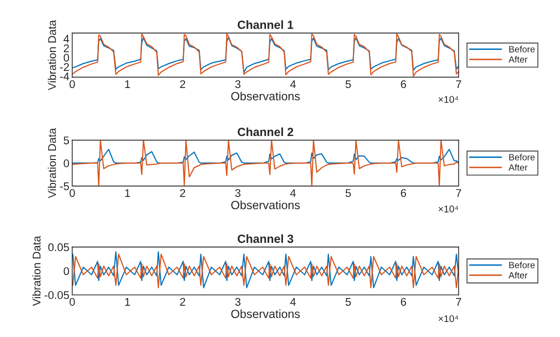 The width and height of the screenshot is (560, 337). Describe the element at coordinates (266, 131) in the screenshot. I see `chart-title: Channel 2` at that location.